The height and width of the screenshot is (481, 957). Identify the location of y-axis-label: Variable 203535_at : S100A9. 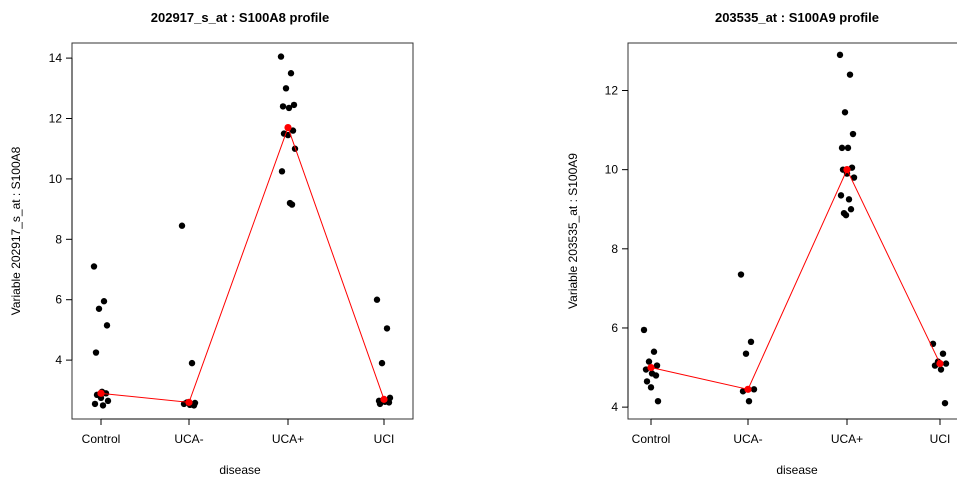
(573, 231).